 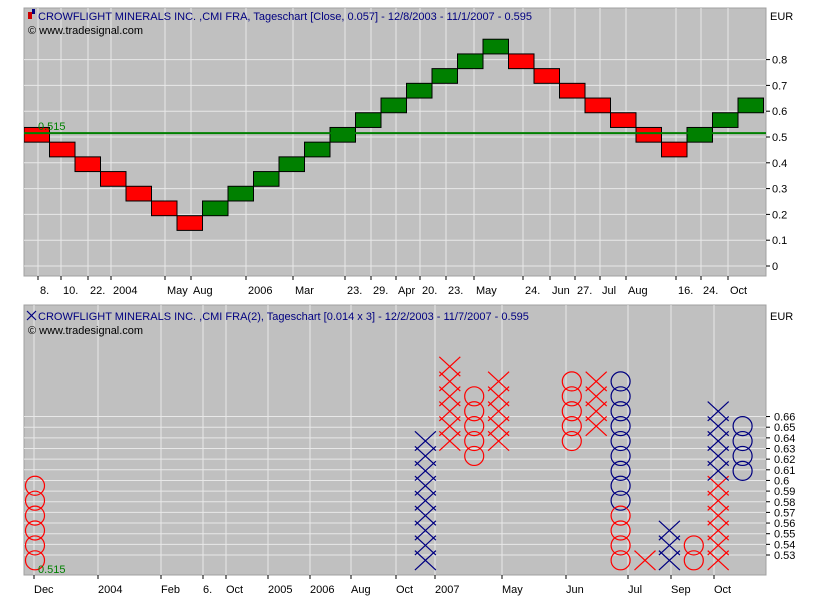 I want to click on pnf-x-tick-label: Feb, so click(x=170, y=590).